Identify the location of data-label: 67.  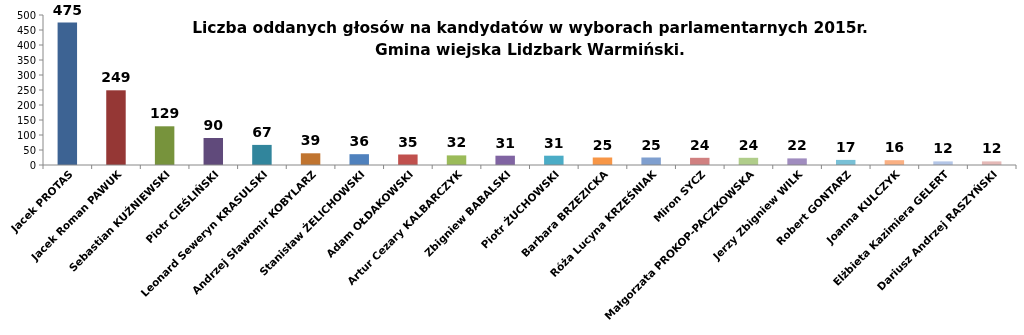
(262, 131).